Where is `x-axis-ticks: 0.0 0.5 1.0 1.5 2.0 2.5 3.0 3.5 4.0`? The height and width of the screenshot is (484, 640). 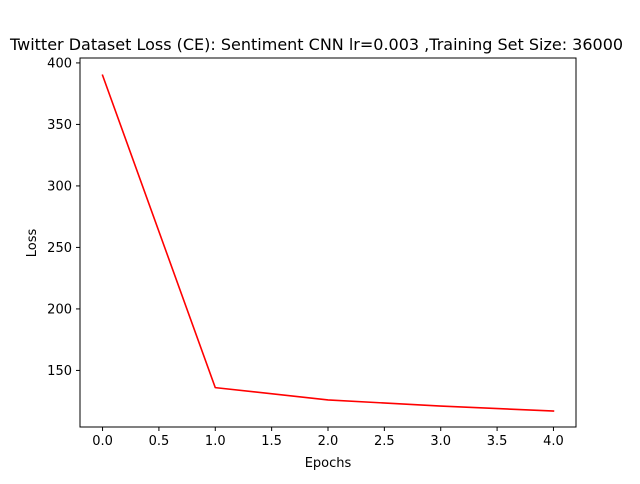 x-axis-ticks: 0.0 0.5 1.0 1.5 2.0 2.5 3.0 3.5 4.0 is located at coordinates (328, 438).